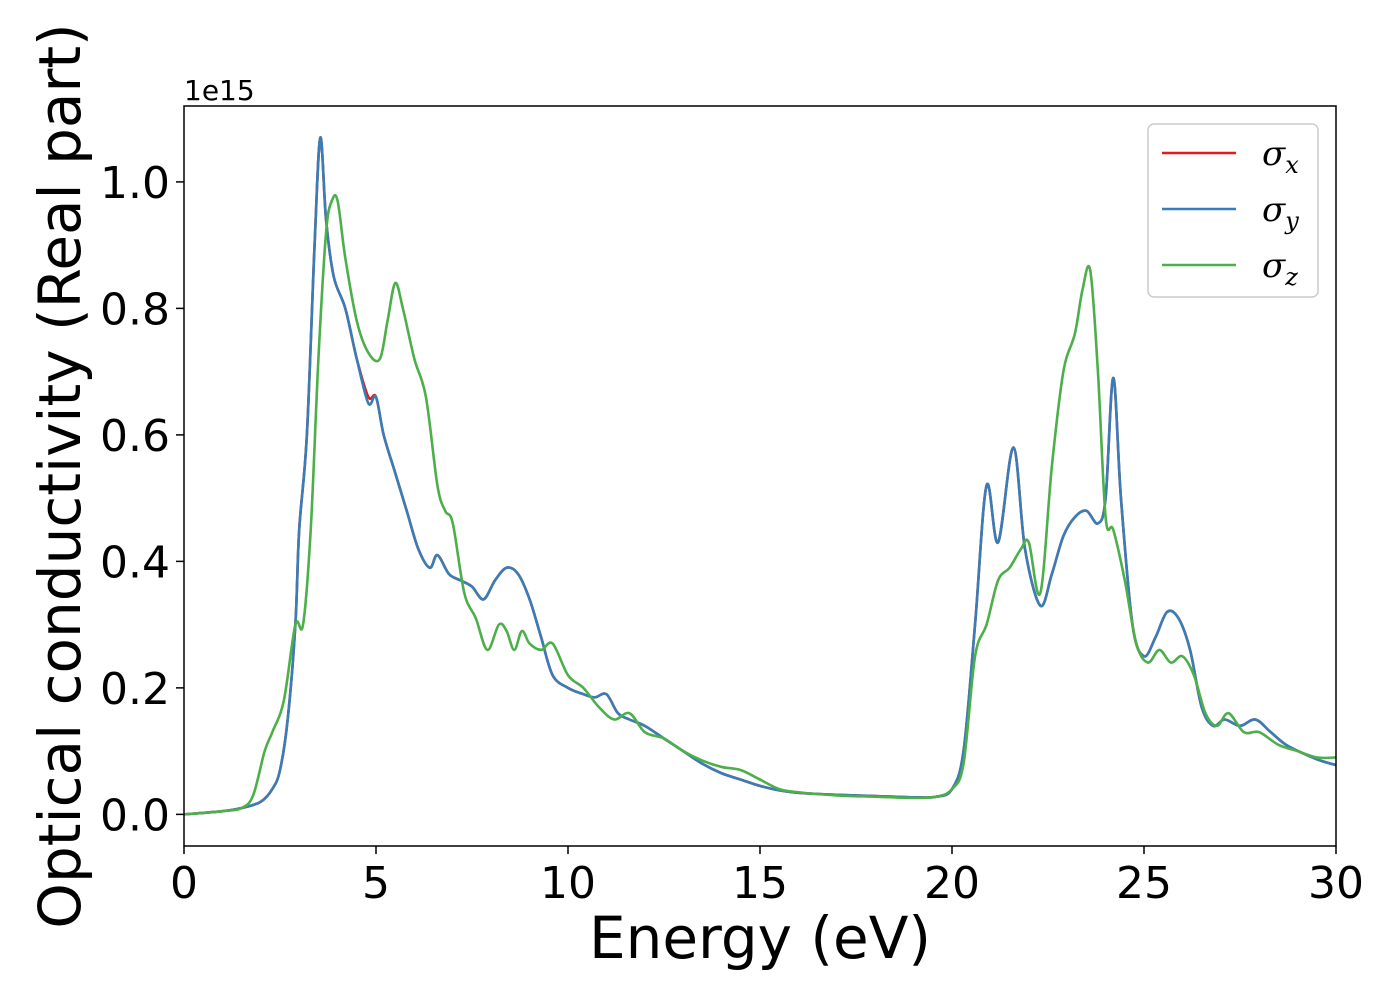 This screenshot has width=1400, height=1000. What do you see at coordinates (1280, 156) in the screenshot?
I see `legend-label-x: σx` at bounding box center [1280, 156].